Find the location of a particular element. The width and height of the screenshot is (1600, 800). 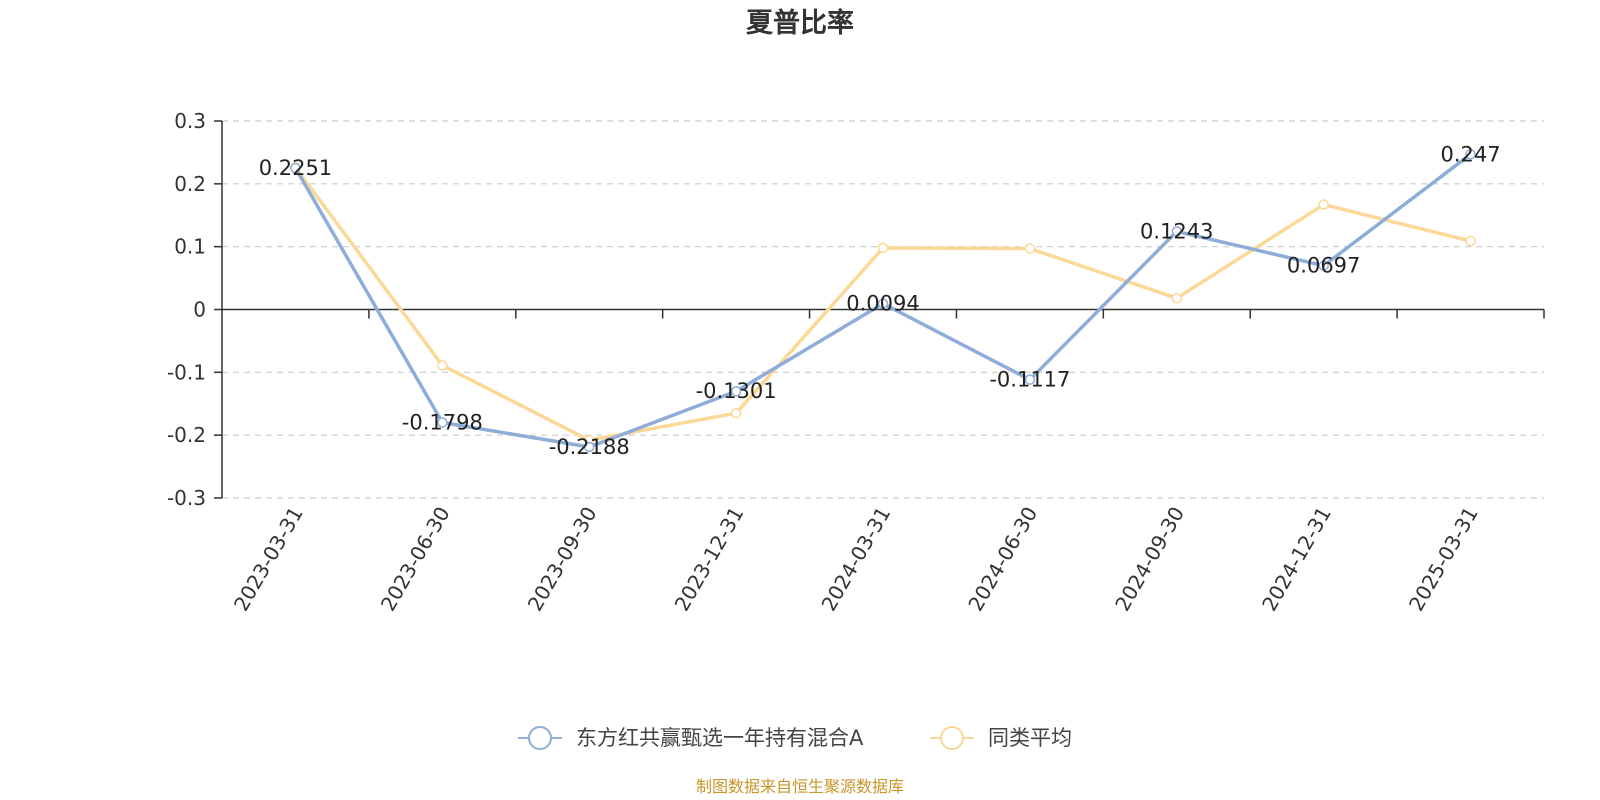

data-label: -0.1798 is located at coordinates (442, 422).